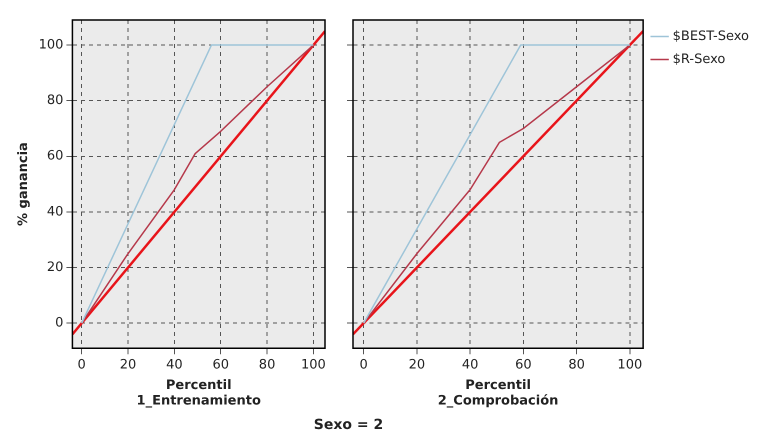 This screenshot has width=759, height=442. I want to click on y-tick-label: 60, so click(55, 156).